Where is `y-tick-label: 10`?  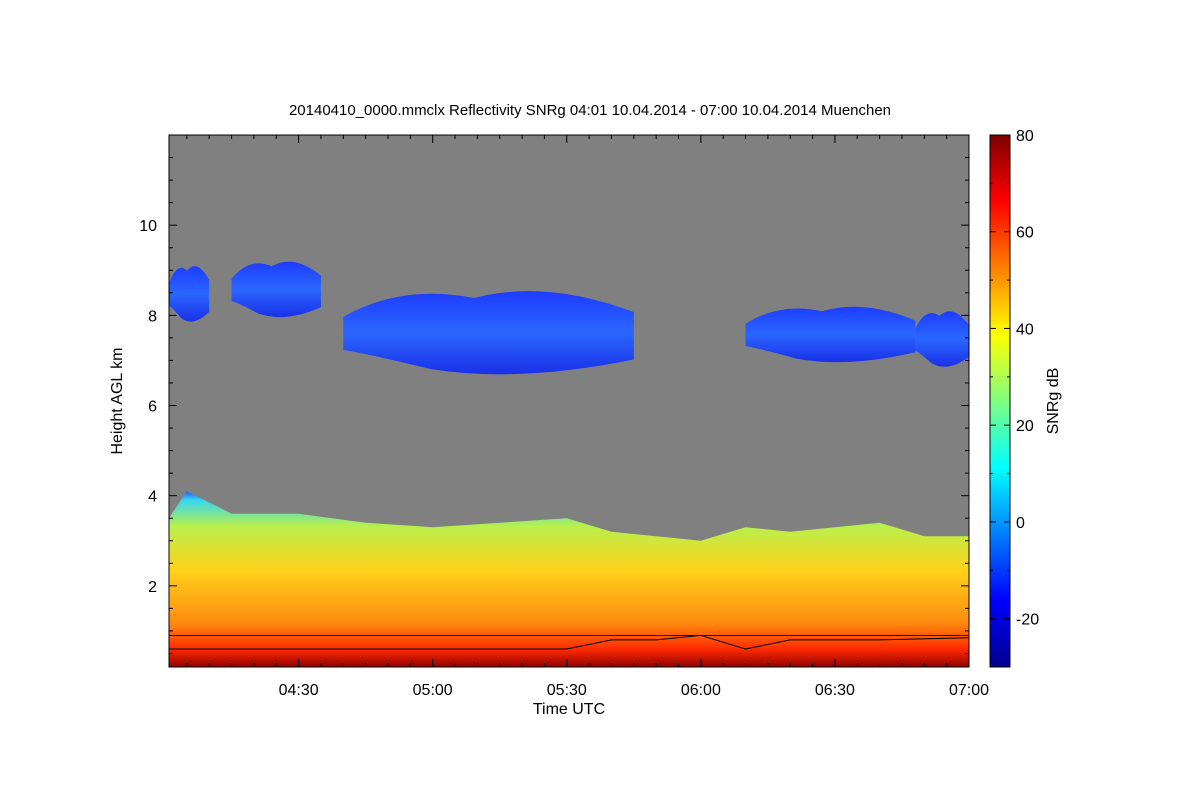 y-tick-label: 10 is located at coordinates (148, 226).